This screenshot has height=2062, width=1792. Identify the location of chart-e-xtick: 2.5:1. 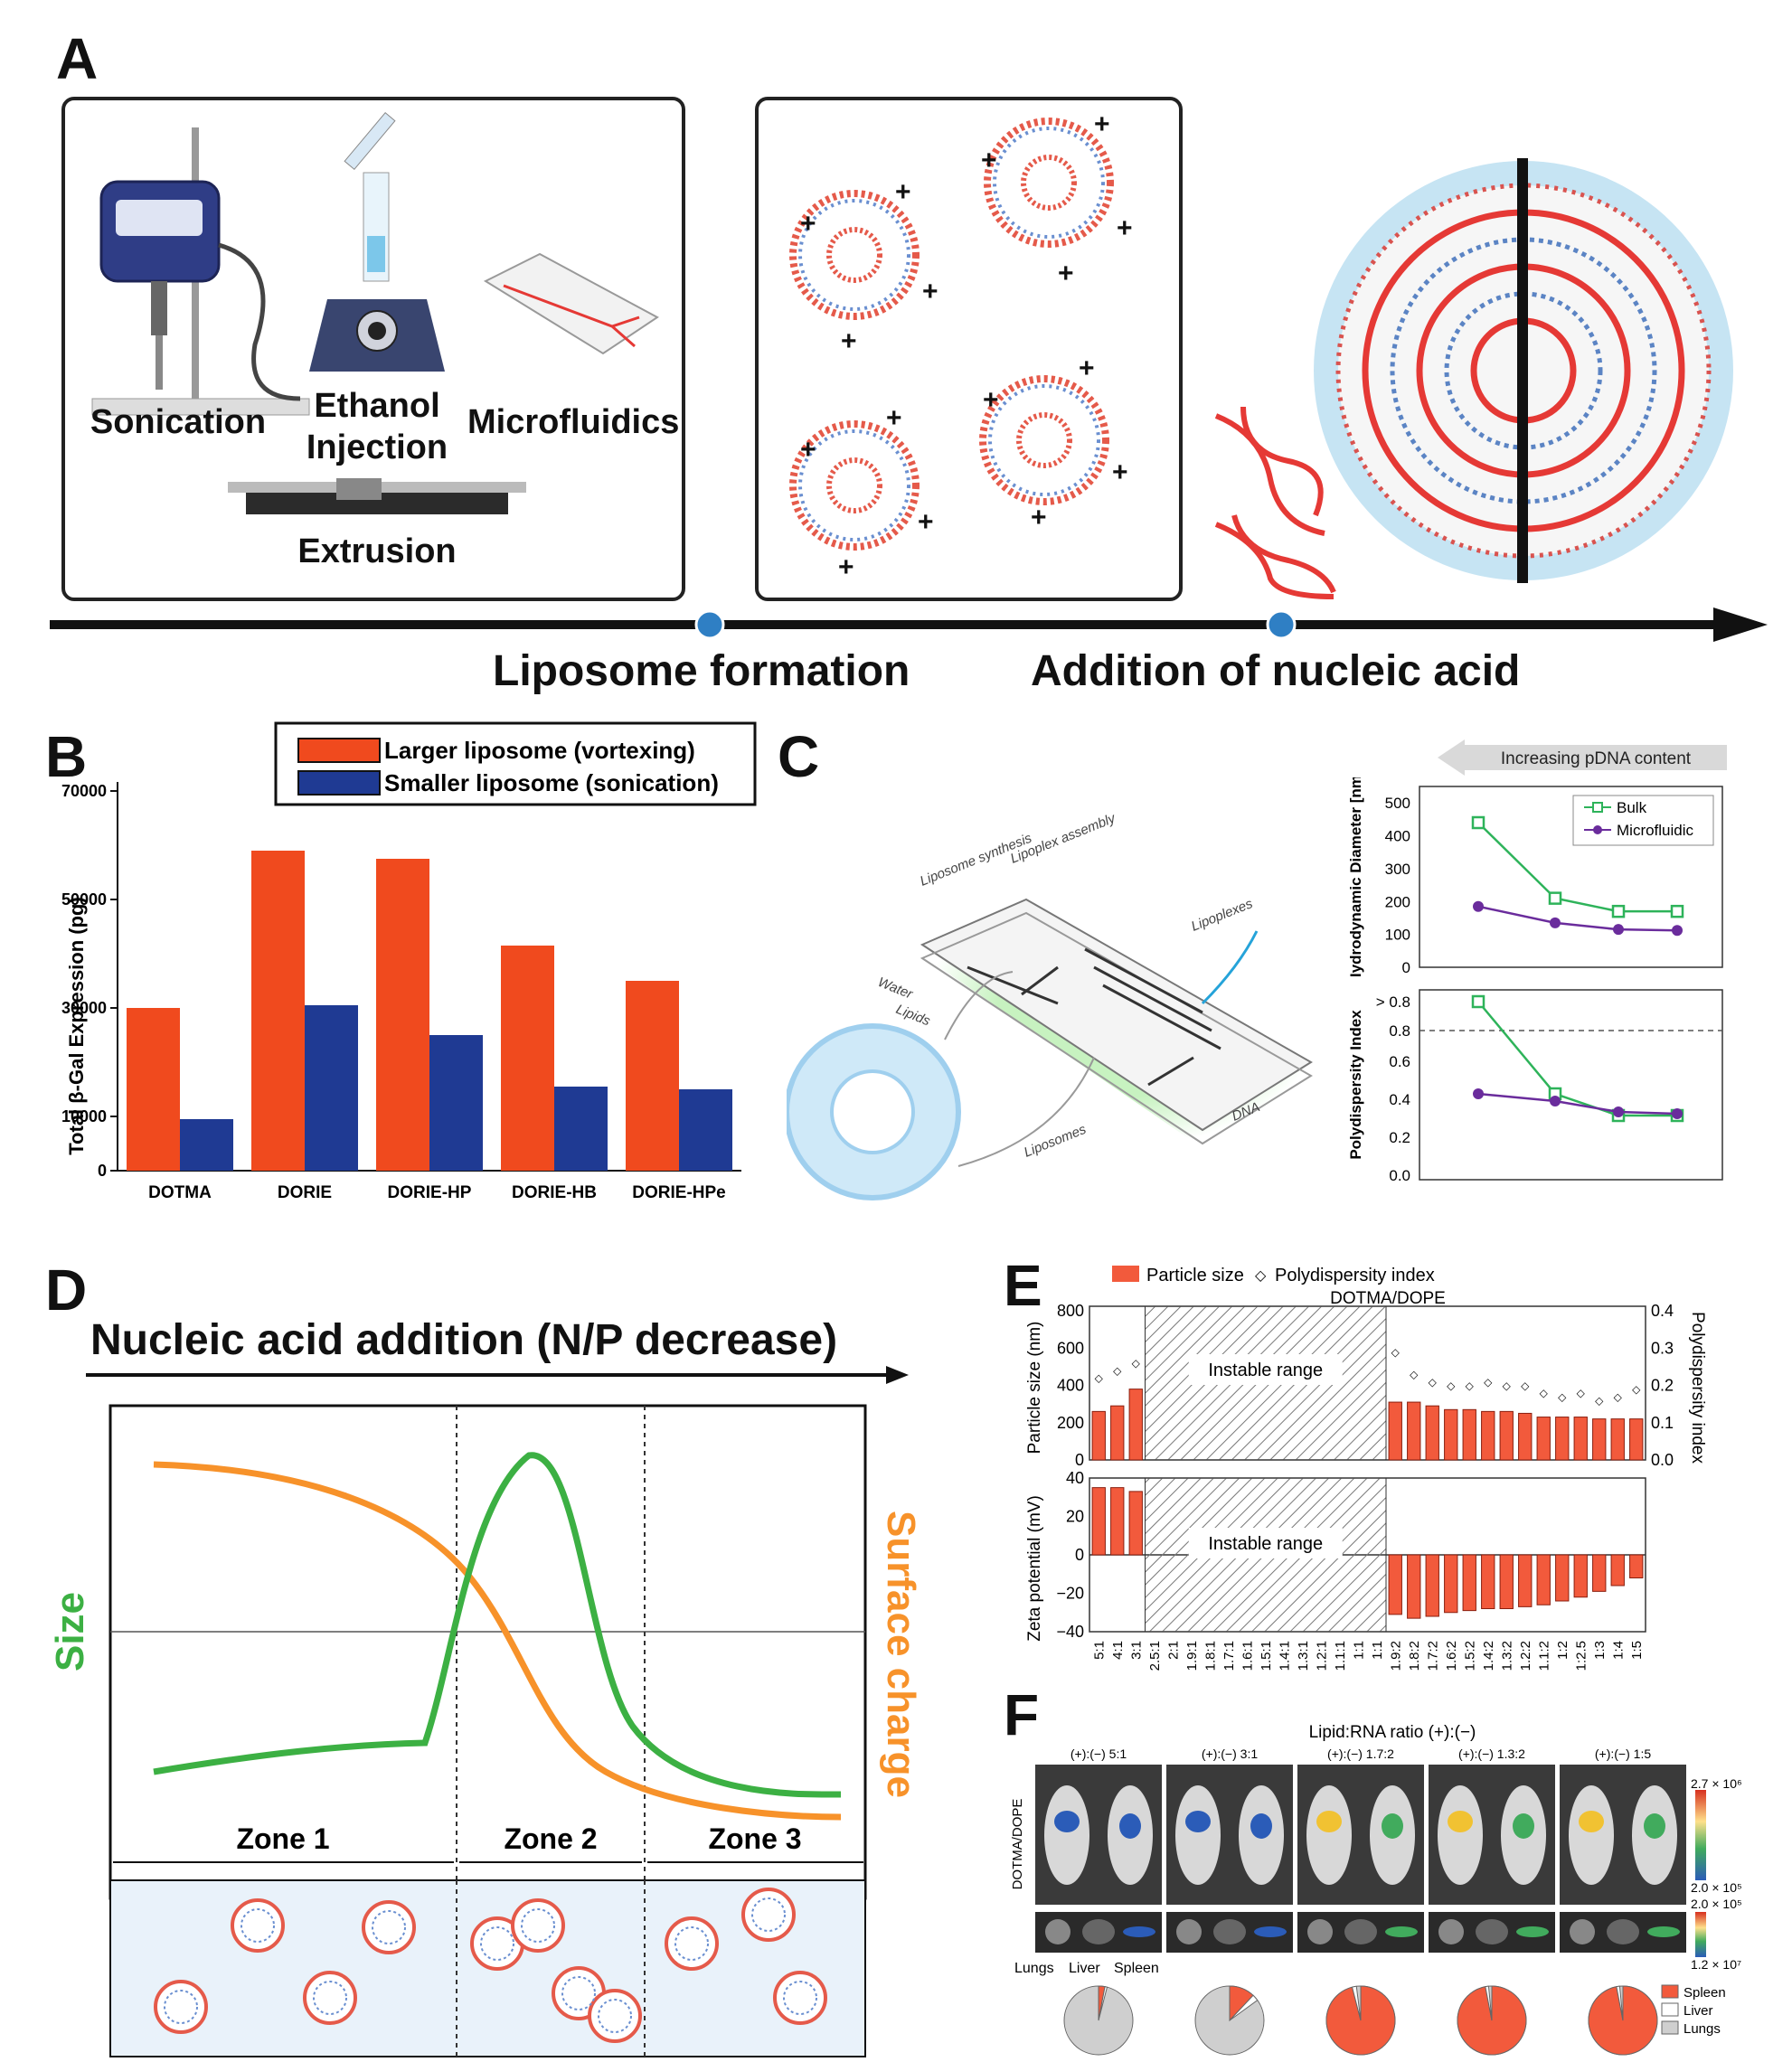
(1155, 1656).